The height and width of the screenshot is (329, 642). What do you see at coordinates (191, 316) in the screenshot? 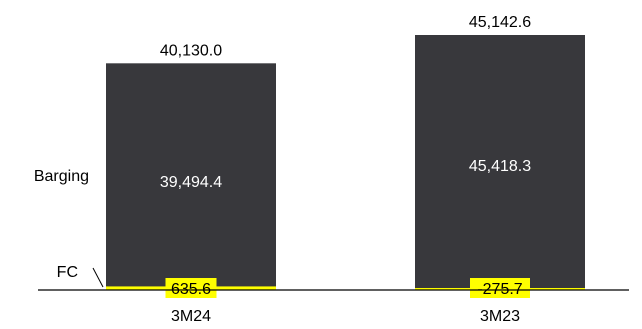
I see `category-label-3m24: 3M24` at bounding box center [191, 316].